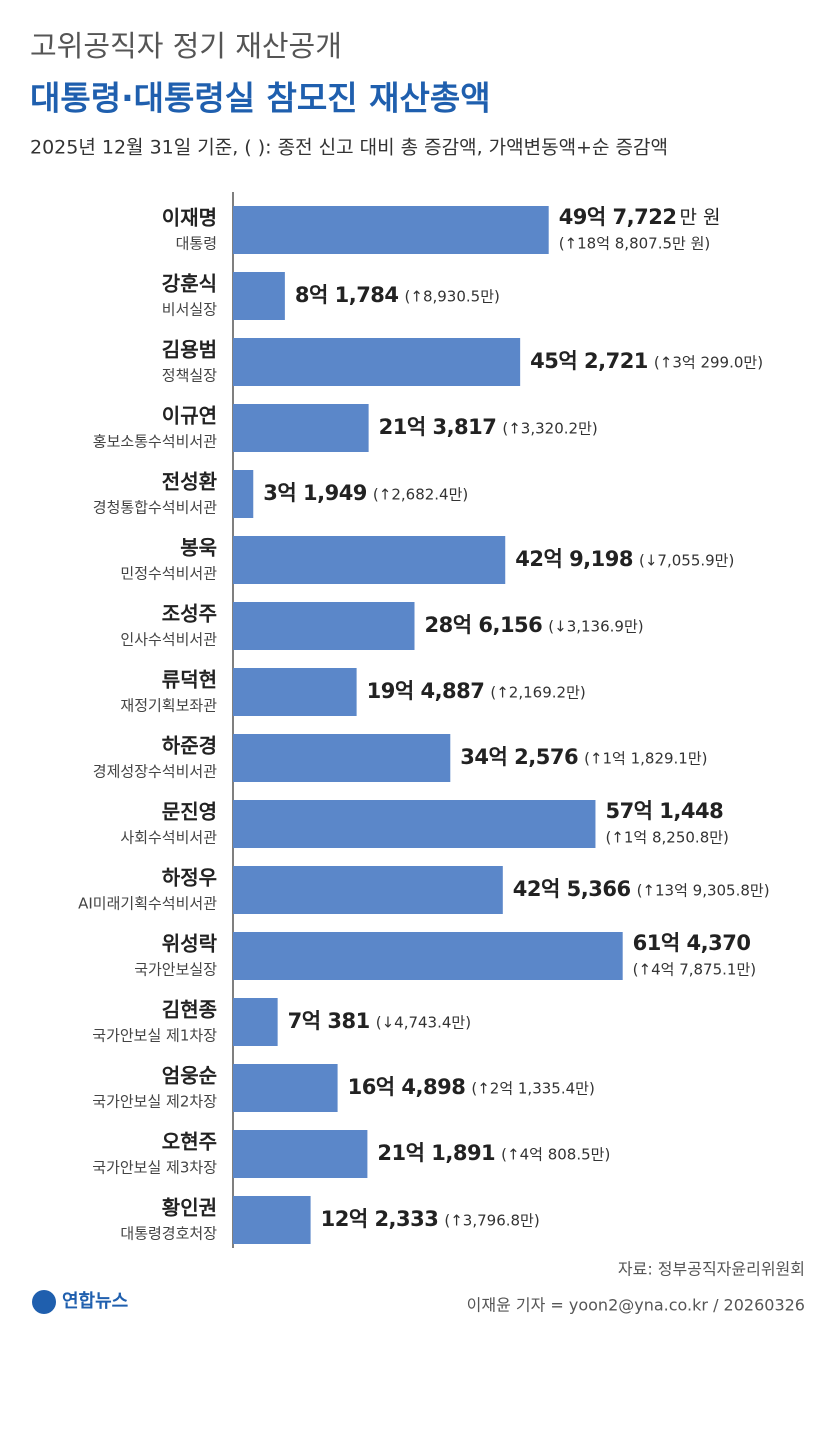  Describe the element at coordinates (711, 1269) in the screenshot. I see `source: 자료: 정부공직자윤리위원회` at that location.